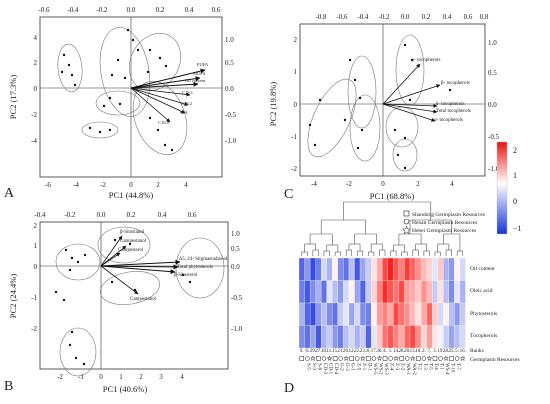 The image size is (550, 404). What do you see at coordinates (502, 188) in the screenshot?
I see `colorbar` at bounding box center [502, 188].